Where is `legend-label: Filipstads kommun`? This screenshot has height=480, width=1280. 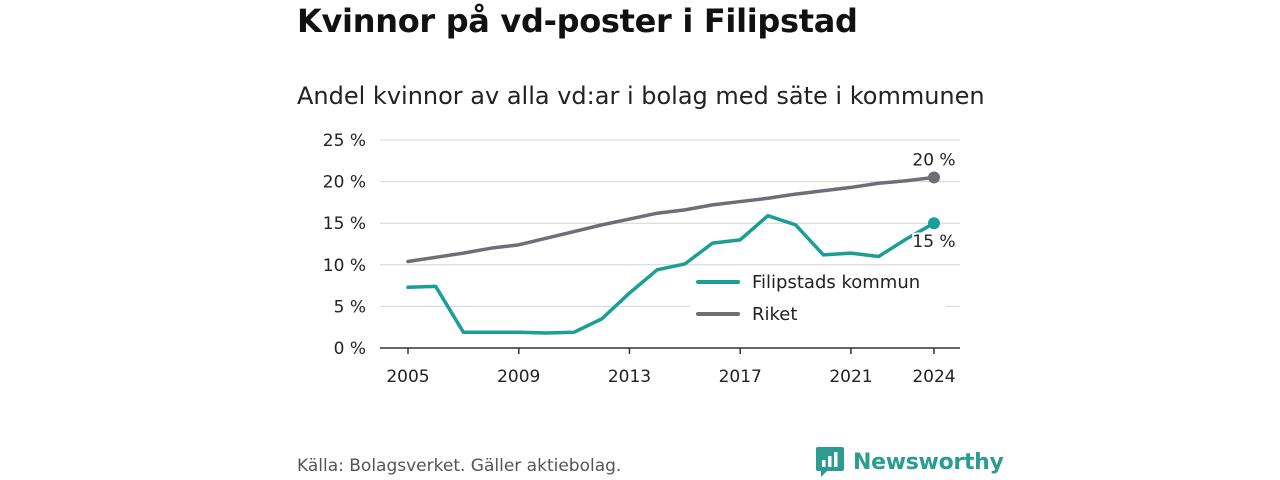 legend-label: Filipstads kommun is located at coordinates (836, 282).